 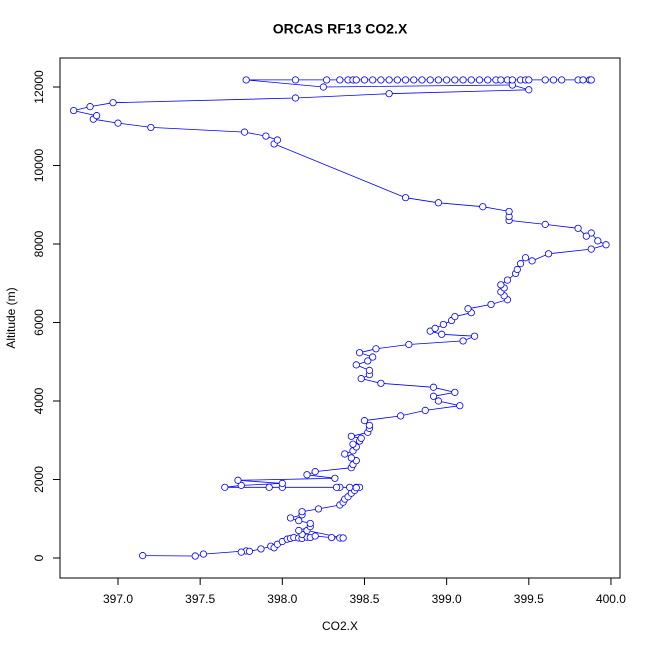 What do you see at coordinates (200, 599) in the screenshot?
I see `x-tick-label: 397.5` at bounding box center [200, 599].